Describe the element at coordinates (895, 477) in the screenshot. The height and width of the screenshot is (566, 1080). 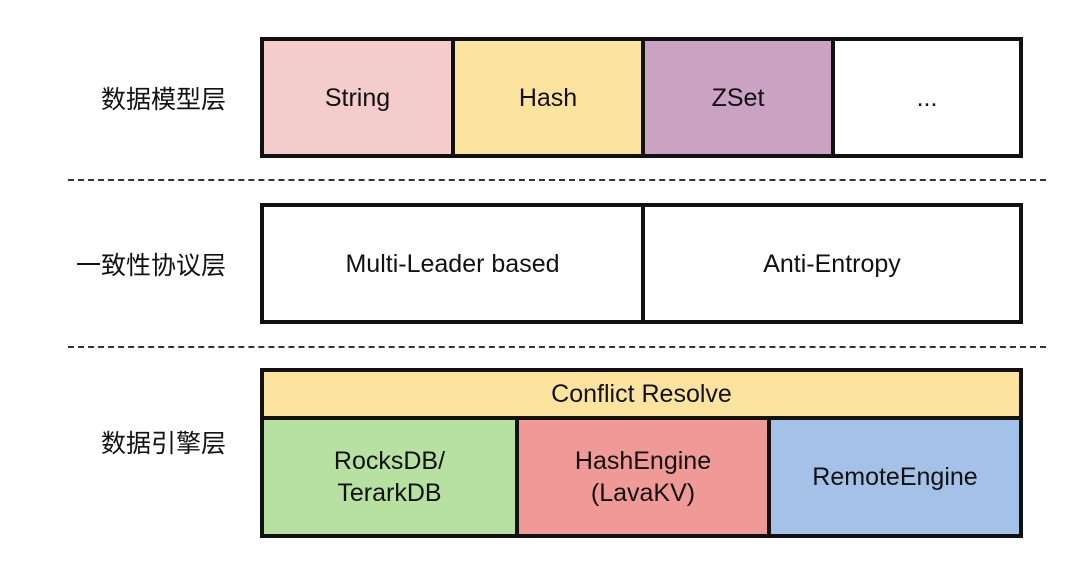
I see `cell-remoteengine: RemoteEngine` at that location.